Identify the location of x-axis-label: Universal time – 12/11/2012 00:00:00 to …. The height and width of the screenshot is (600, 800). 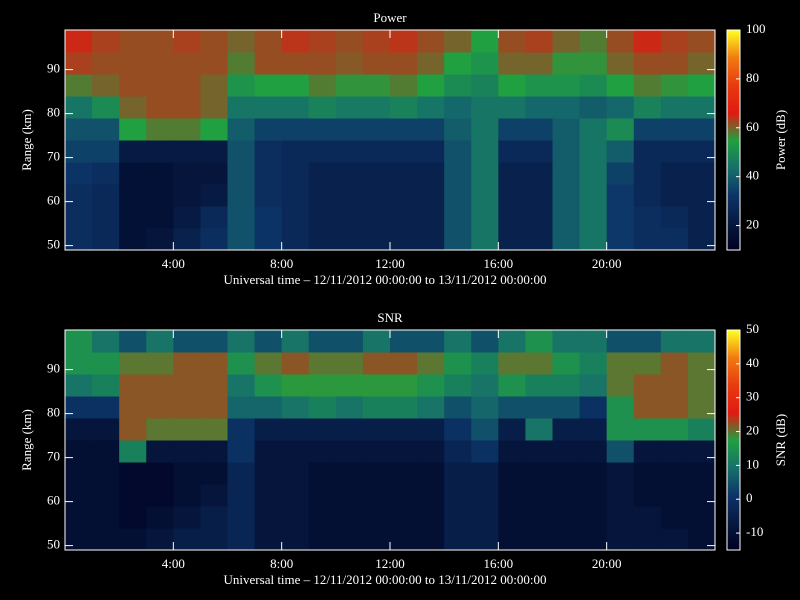
(385, 579).